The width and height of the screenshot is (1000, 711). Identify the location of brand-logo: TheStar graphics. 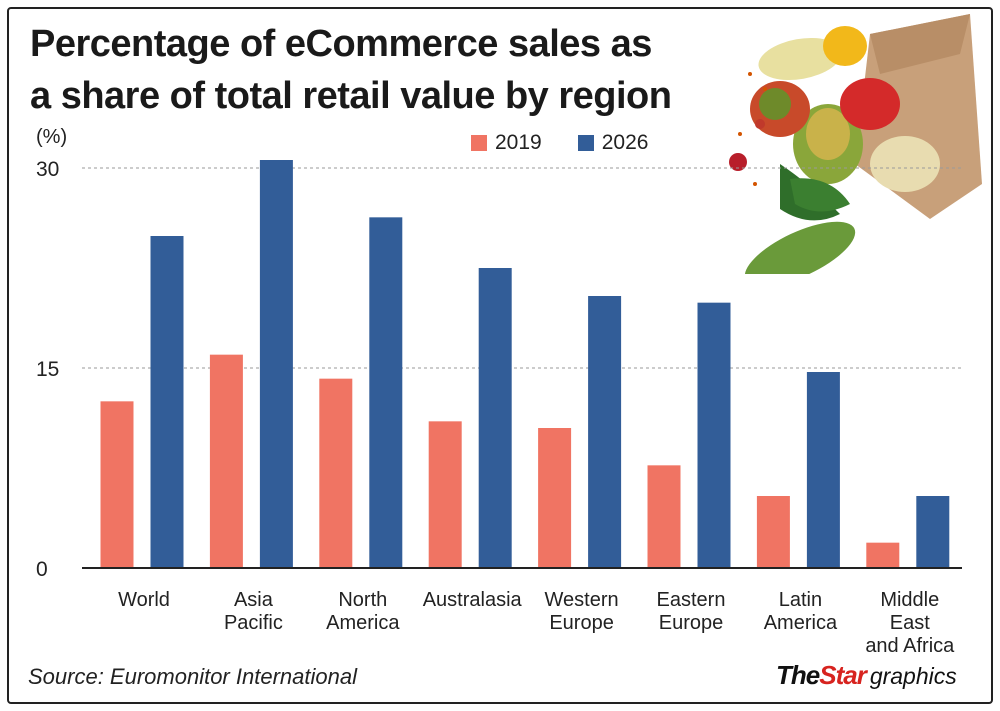
(866, 675).